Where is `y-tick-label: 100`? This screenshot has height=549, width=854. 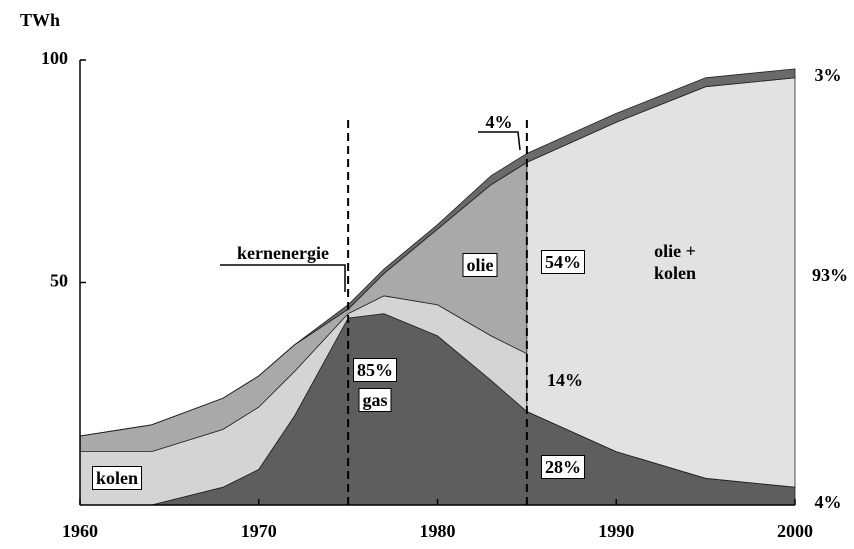 y-tick-label: 100 is located at coordinates (54, 58).